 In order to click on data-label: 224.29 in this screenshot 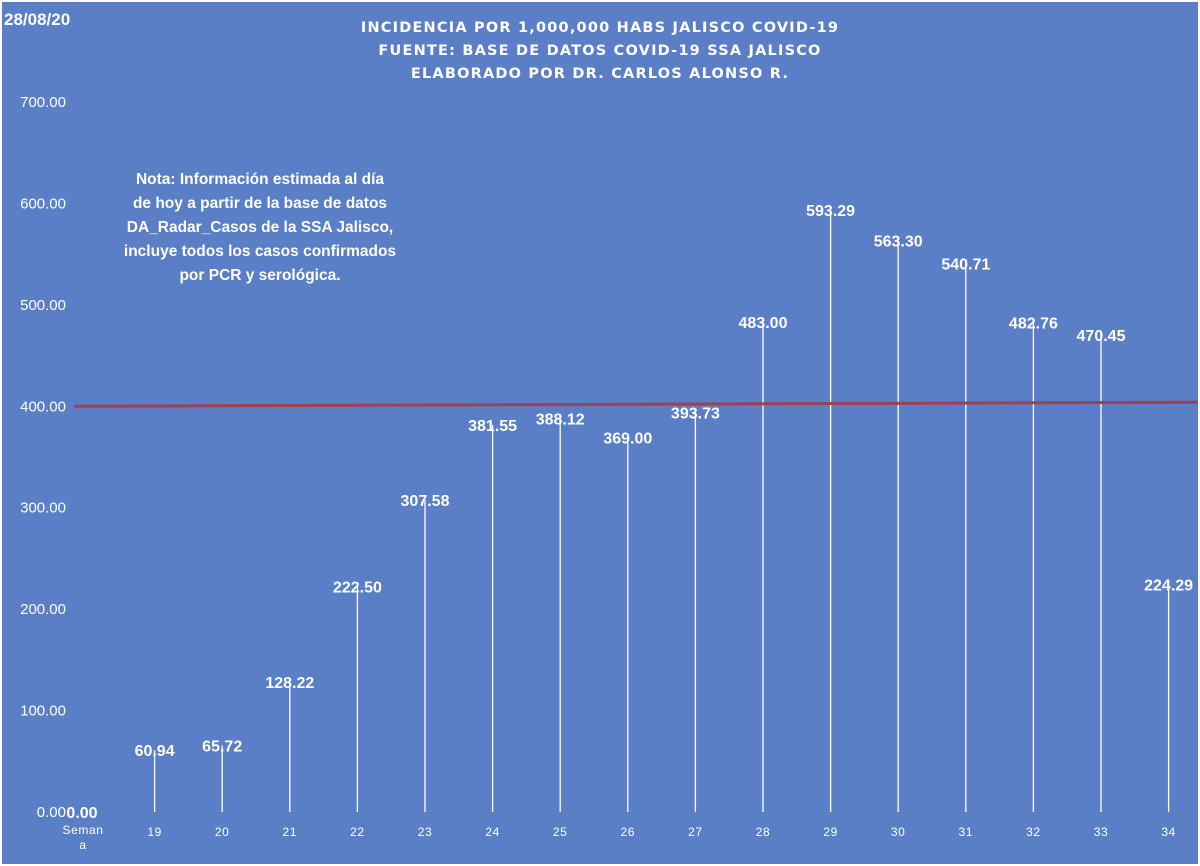, I will do `click(1168, 586)`.